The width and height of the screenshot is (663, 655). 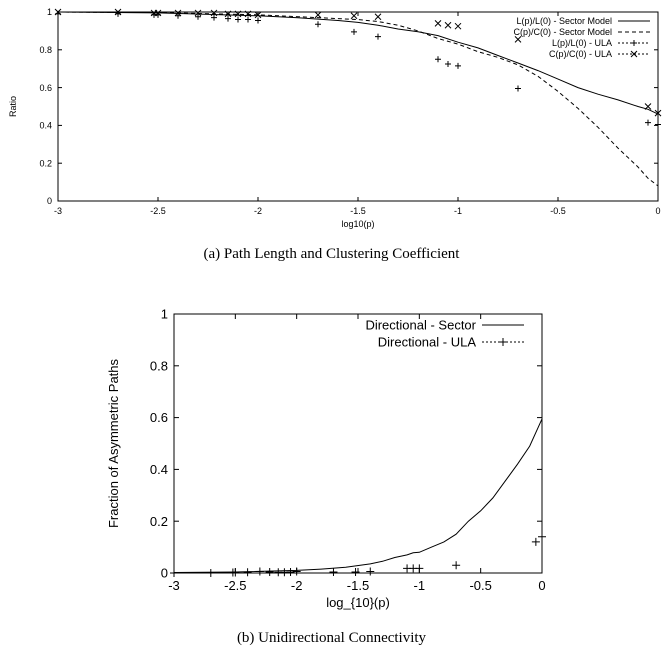 I want to click on y-axis-label: Ratio, so click(x=13, y=106).